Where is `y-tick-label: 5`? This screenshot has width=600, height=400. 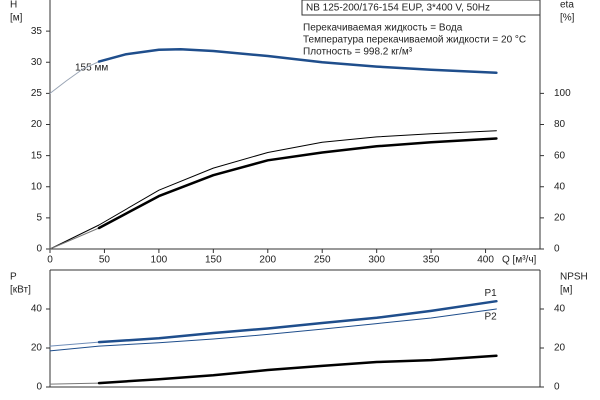
y-tick-label: 5 is located at coordinates (39, 218).